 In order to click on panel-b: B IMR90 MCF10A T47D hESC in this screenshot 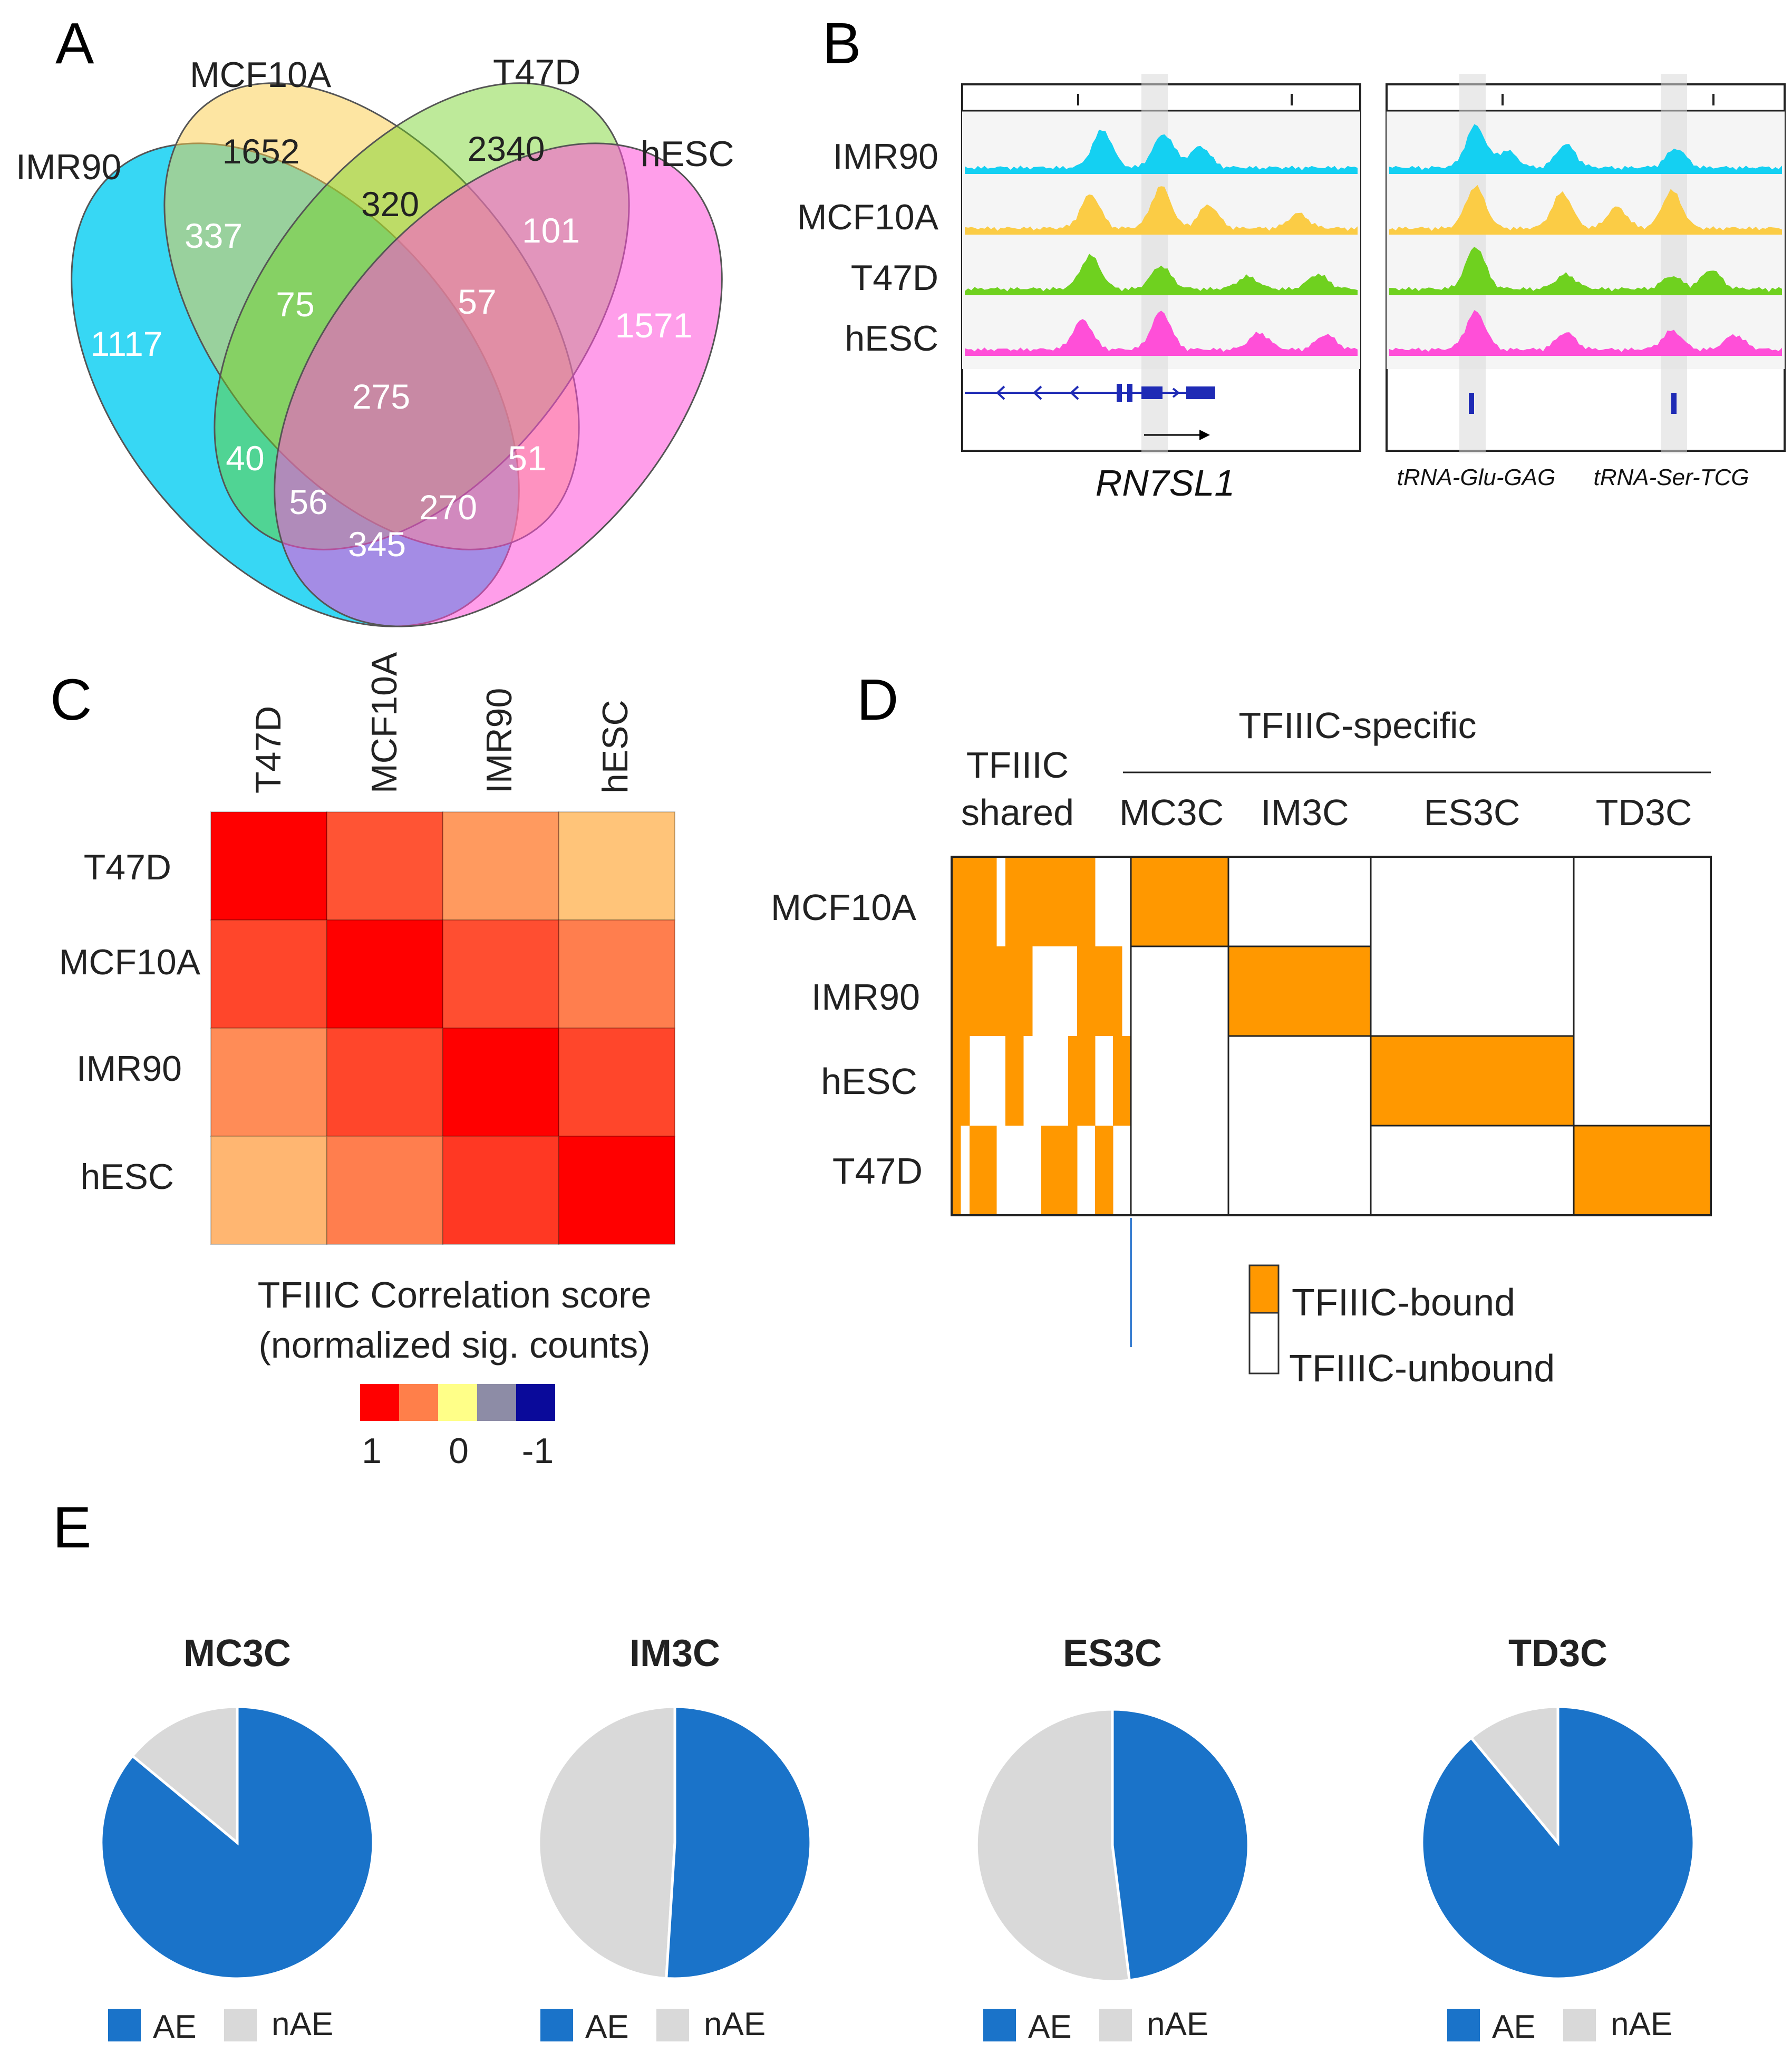, I will do `click(1291, 257)`.